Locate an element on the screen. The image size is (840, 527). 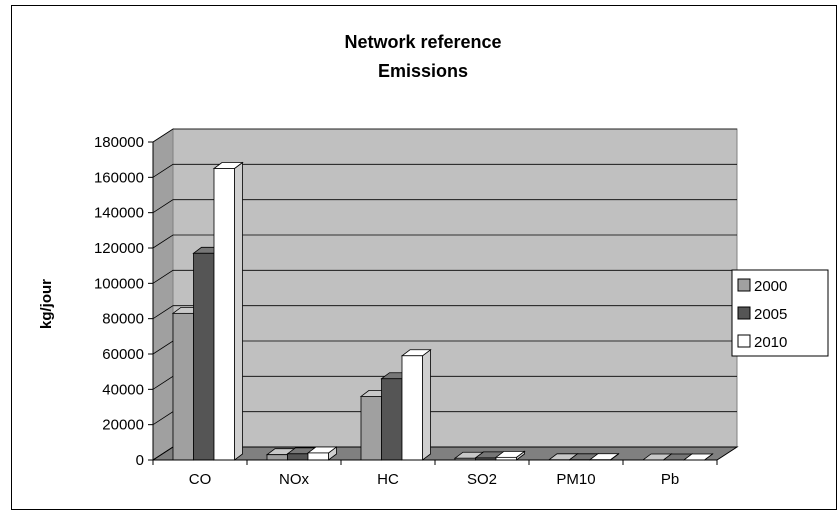
chart-title-line-1: Network reference is located at coordinates (422, 42).